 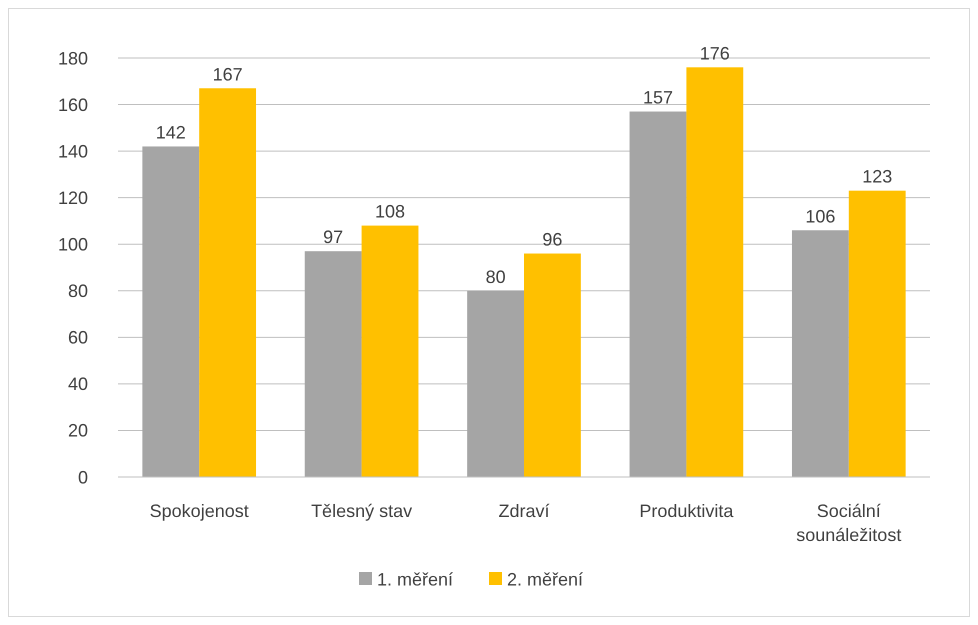 What do you see at coordinates (78, 384) in the screenshot?
I see `y-tick-label: 40` at bounding box center [78, 384].